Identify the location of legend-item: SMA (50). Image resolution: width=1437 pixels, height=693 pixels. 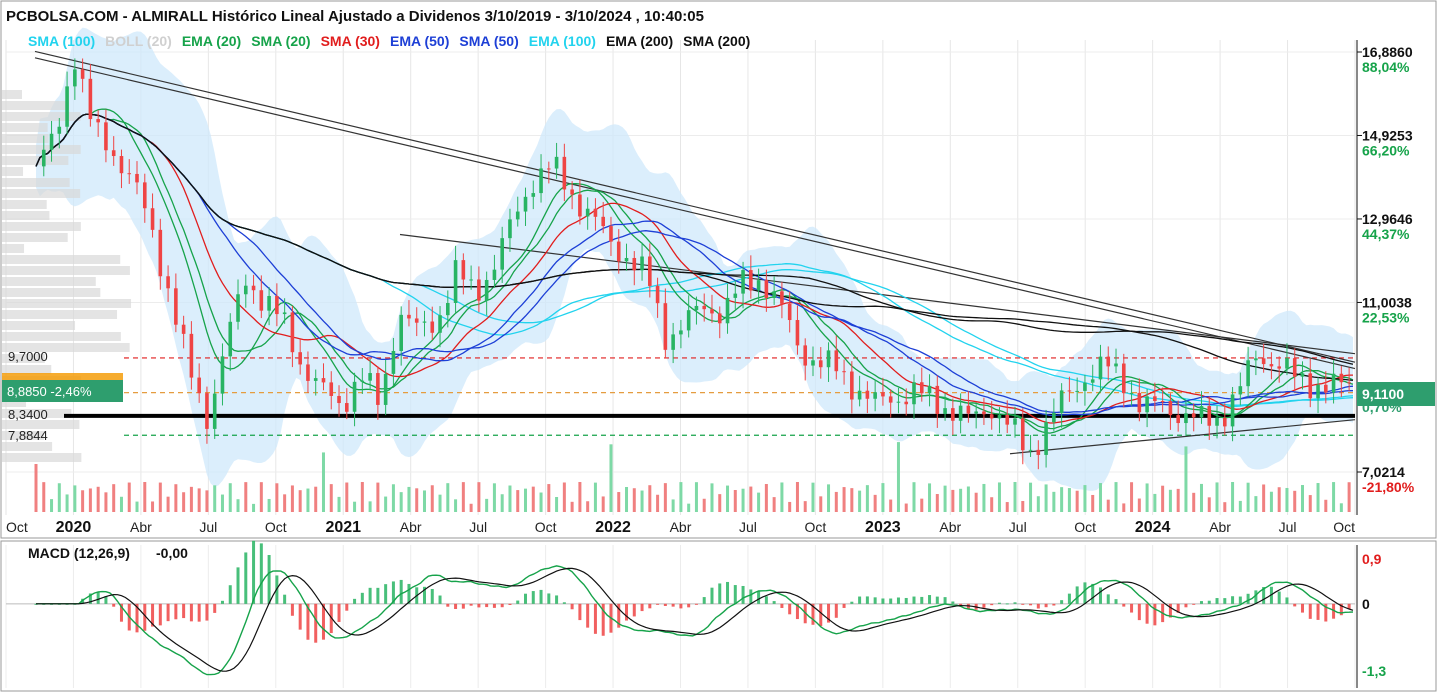
(488, 41).